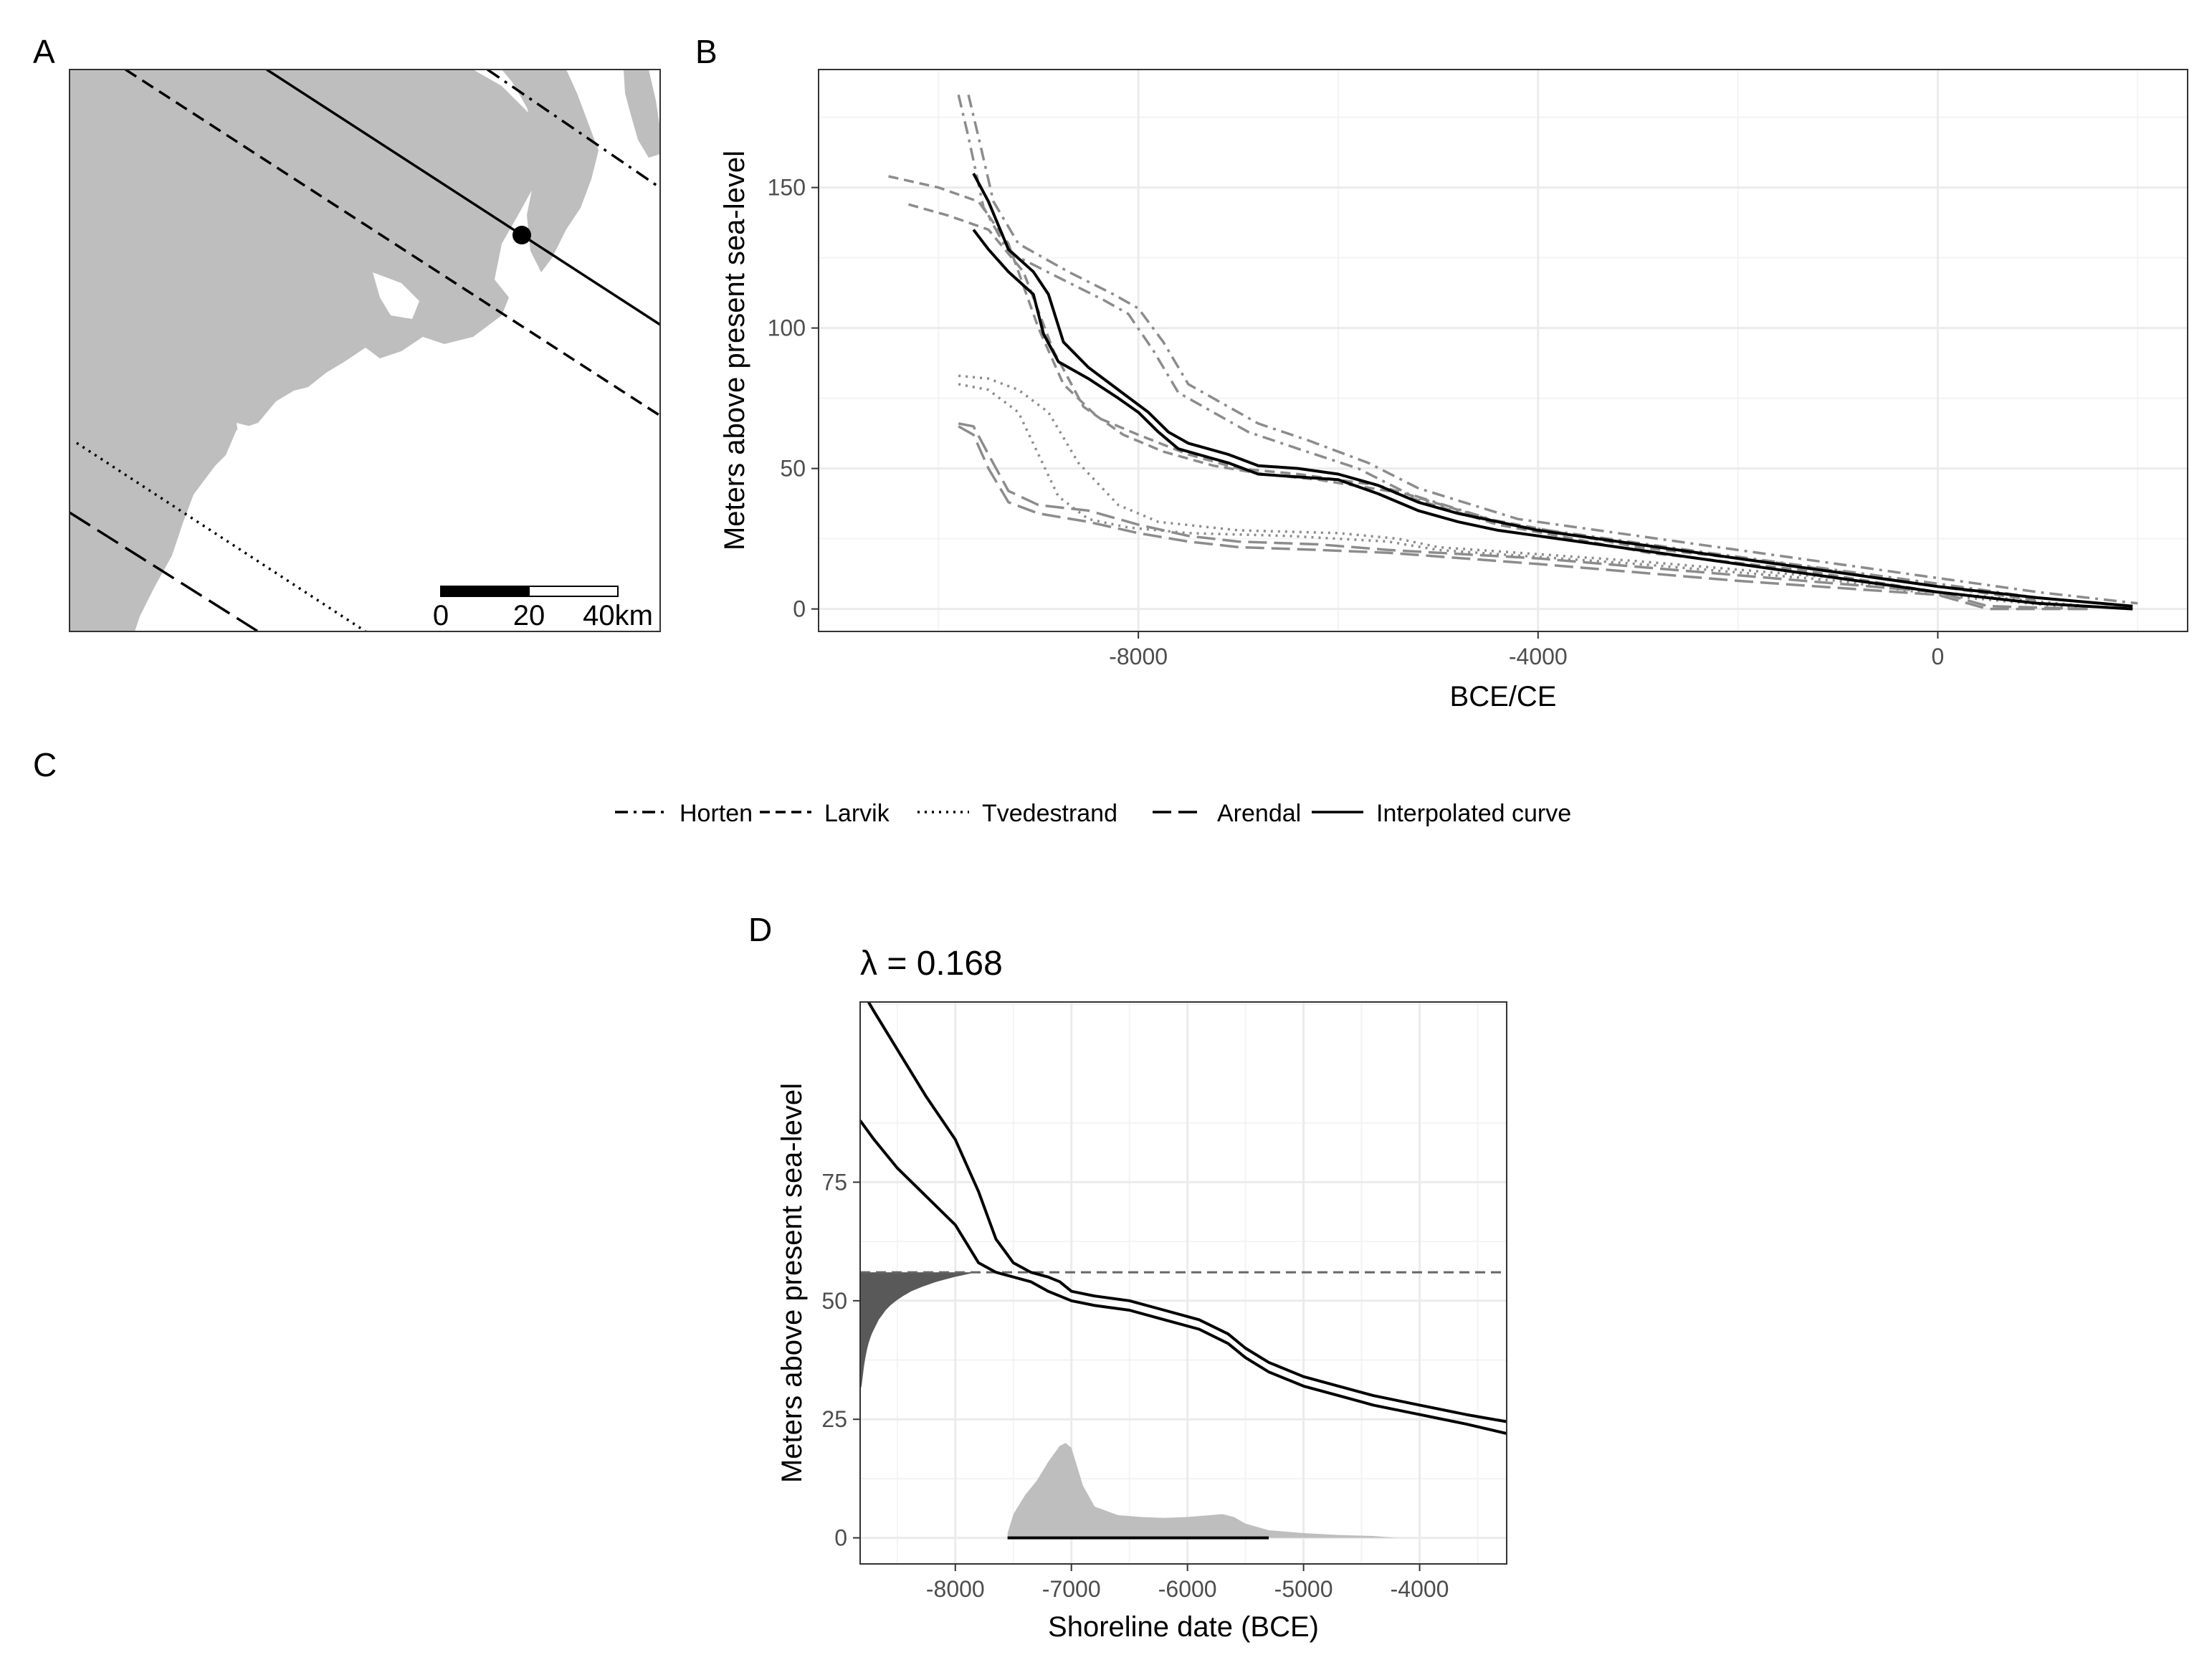  I want to click on chart-b-ylabel: Meters above present sea-level, so click(735, 350).